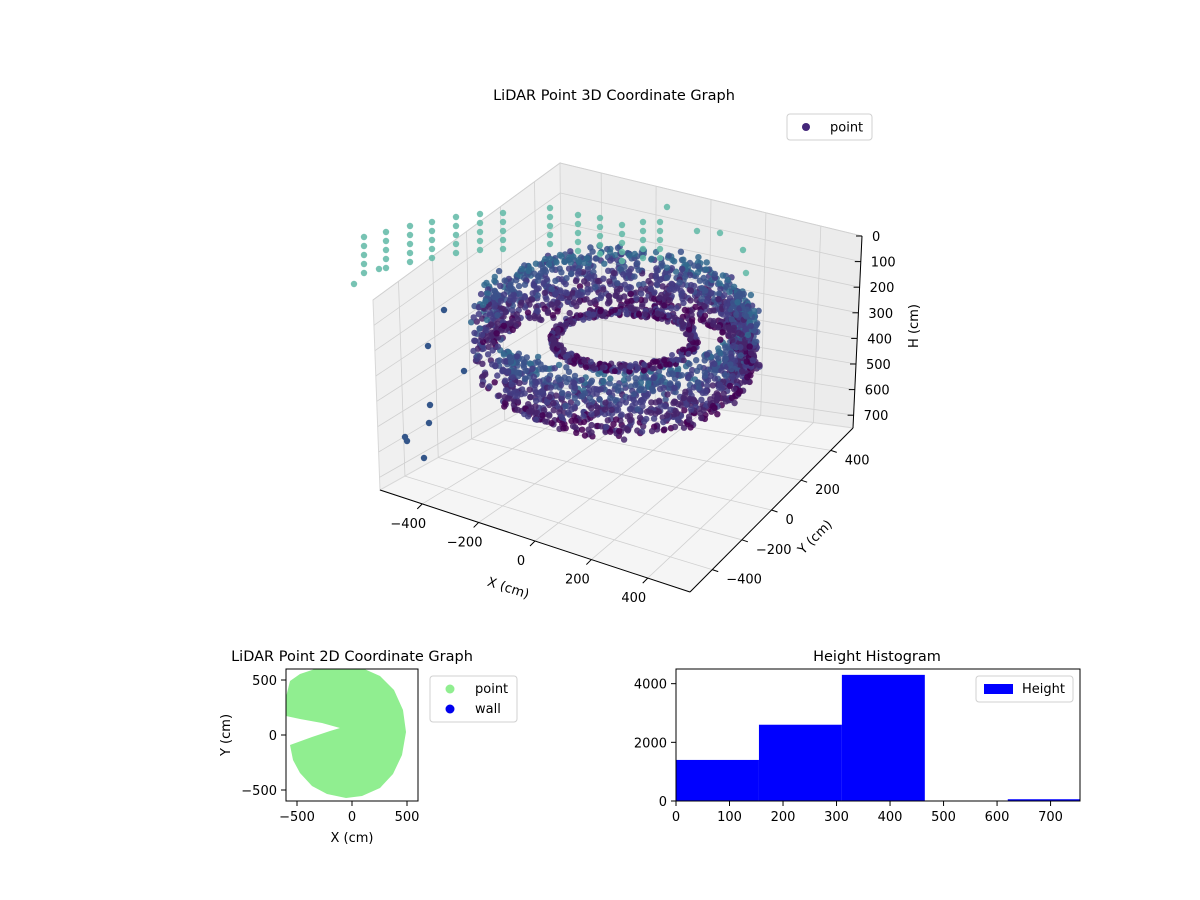 The image size is (1200, 900). Describe the element at coordinates (878, 737) in the screenshot. I see `histogram-bars` at that location.